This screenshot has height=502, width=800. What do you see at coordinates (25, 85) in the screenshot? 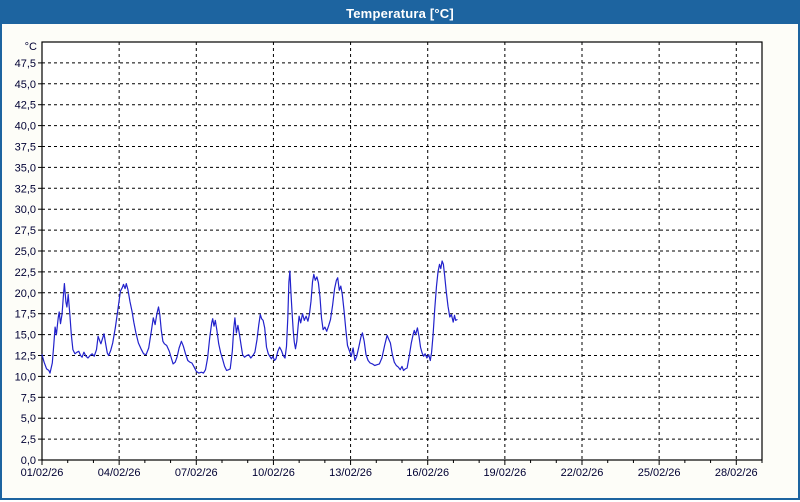
I see `y-tick-label: 45,0` at bounding box center [25, 85].